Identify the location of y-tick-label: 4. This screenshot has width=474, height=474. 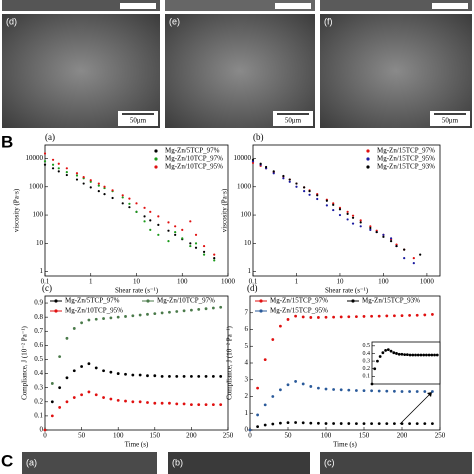
(247, 363).